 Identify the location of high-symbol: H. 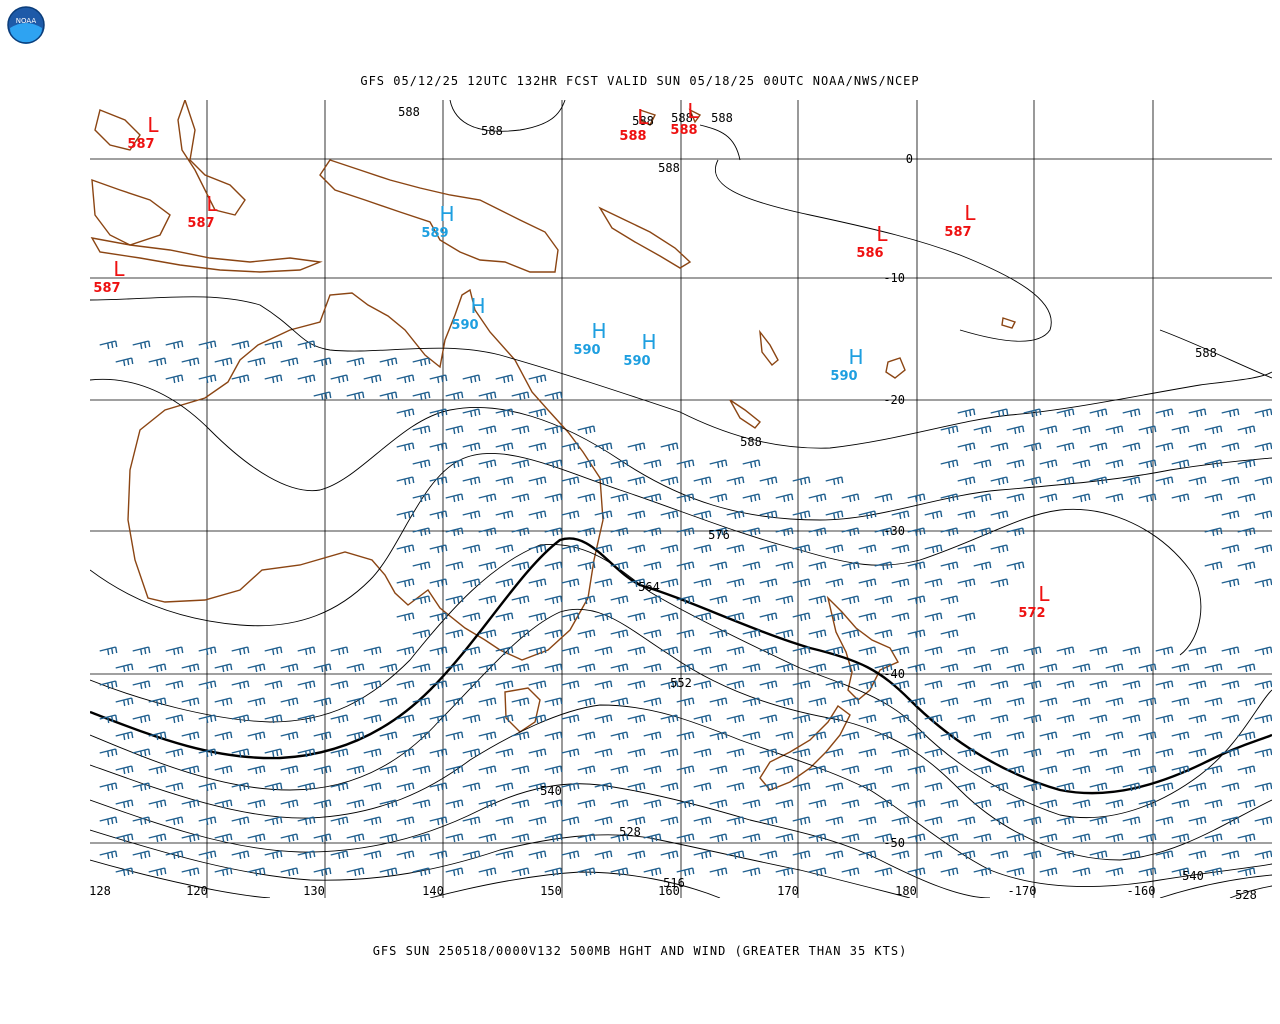
(446, 214).